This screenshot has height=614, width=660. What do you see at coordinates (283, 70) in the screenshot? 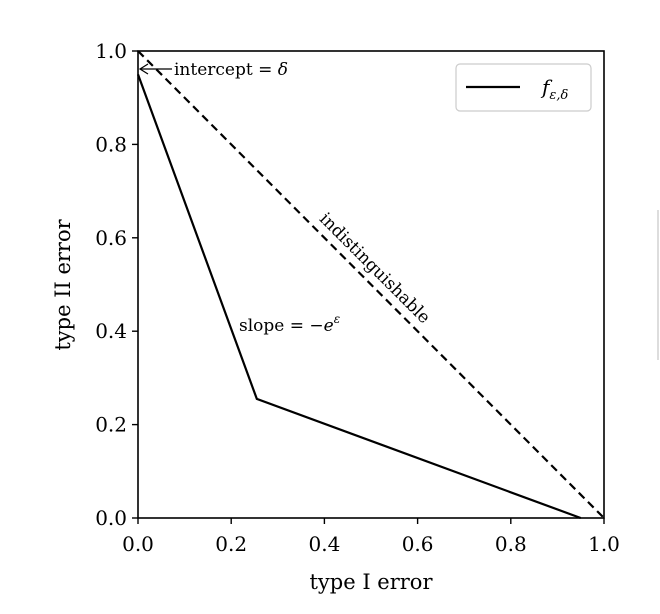
I see `intercept-label-symbol: δ` at bounding box center [283, 70].